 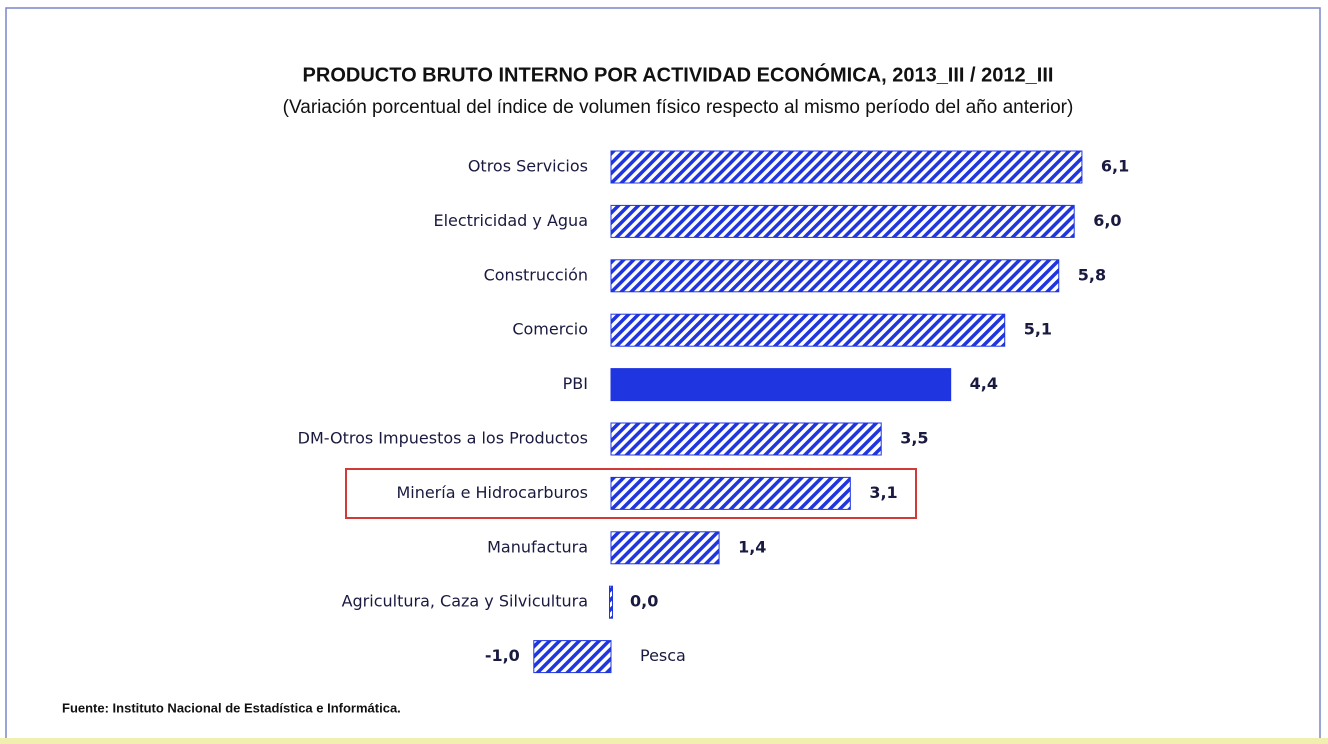 I want to click on y-tick-label: Manufactura, so click(x=537, y=546).